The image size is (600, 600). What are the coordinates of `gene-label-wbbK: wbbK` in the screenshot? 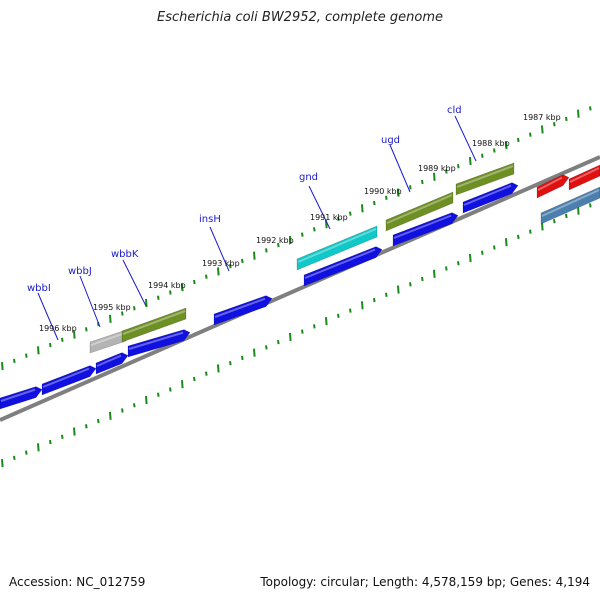 It's located at (125, 254).